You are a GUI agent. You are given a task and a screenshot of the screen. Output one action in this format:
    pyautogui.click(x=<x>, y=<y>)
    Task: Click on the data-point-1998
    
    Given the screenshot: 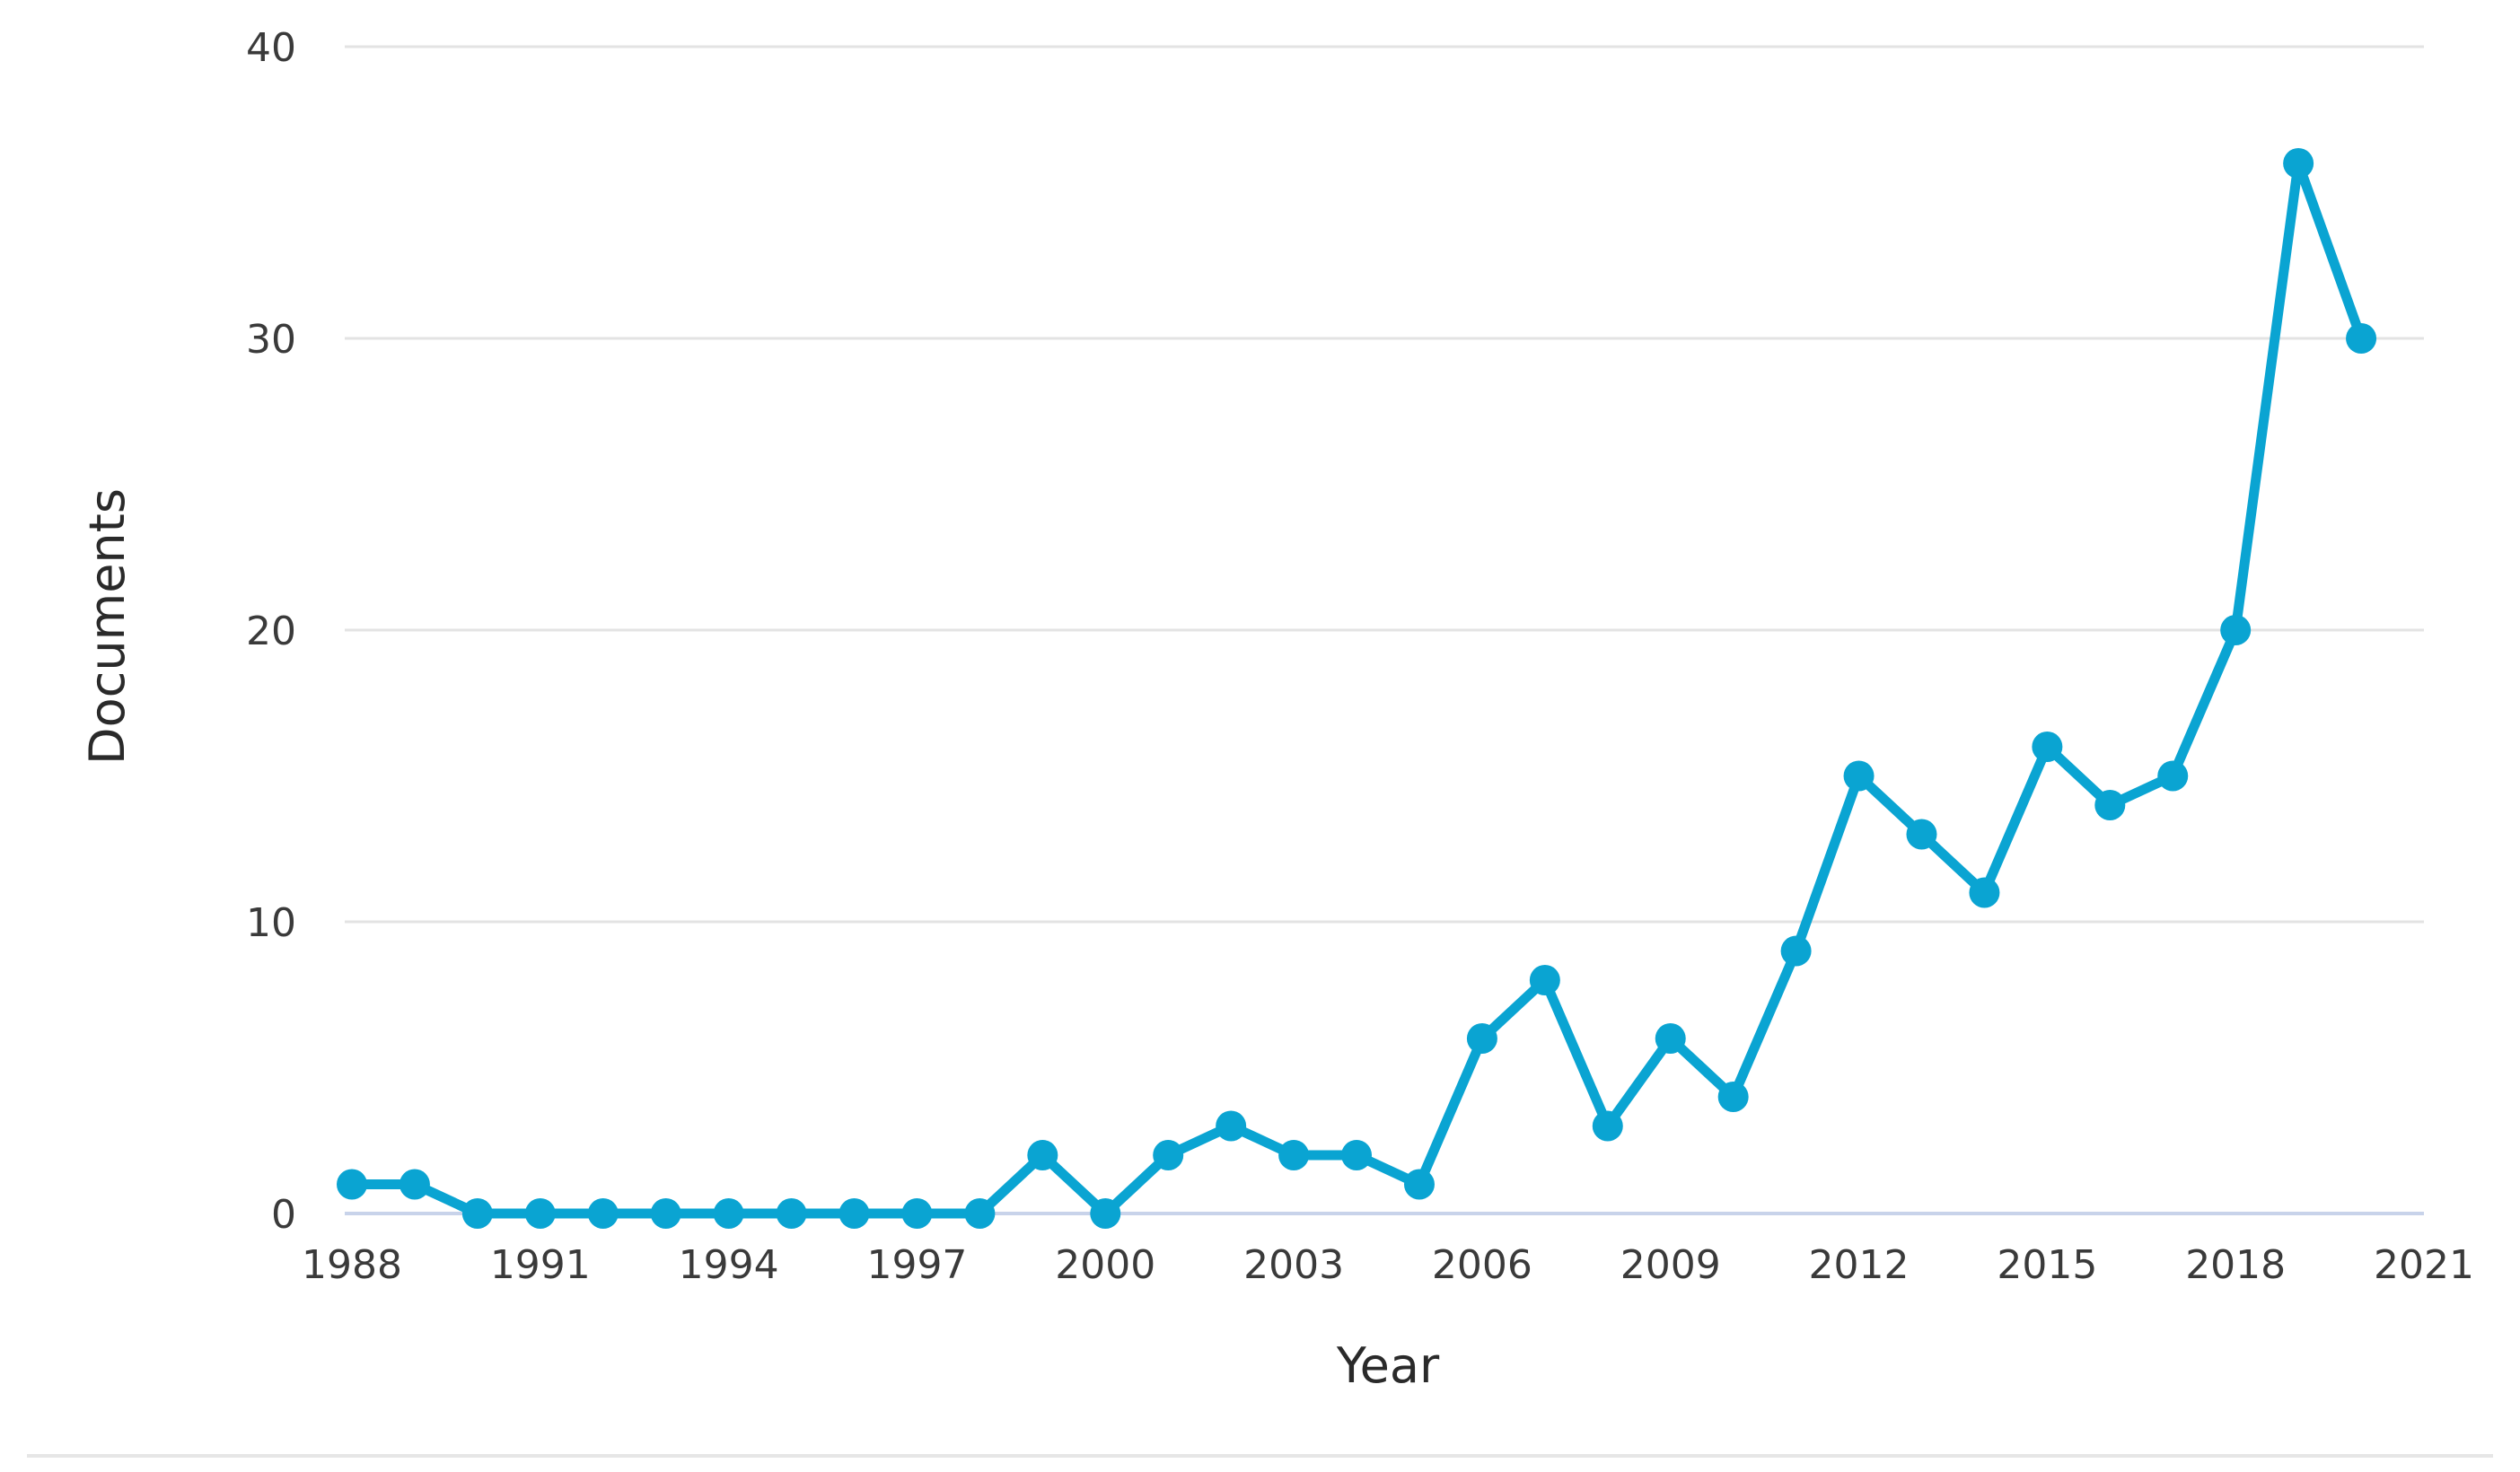 What is the action you would take?
    pyautogui.click(x=980, y=1213)
    